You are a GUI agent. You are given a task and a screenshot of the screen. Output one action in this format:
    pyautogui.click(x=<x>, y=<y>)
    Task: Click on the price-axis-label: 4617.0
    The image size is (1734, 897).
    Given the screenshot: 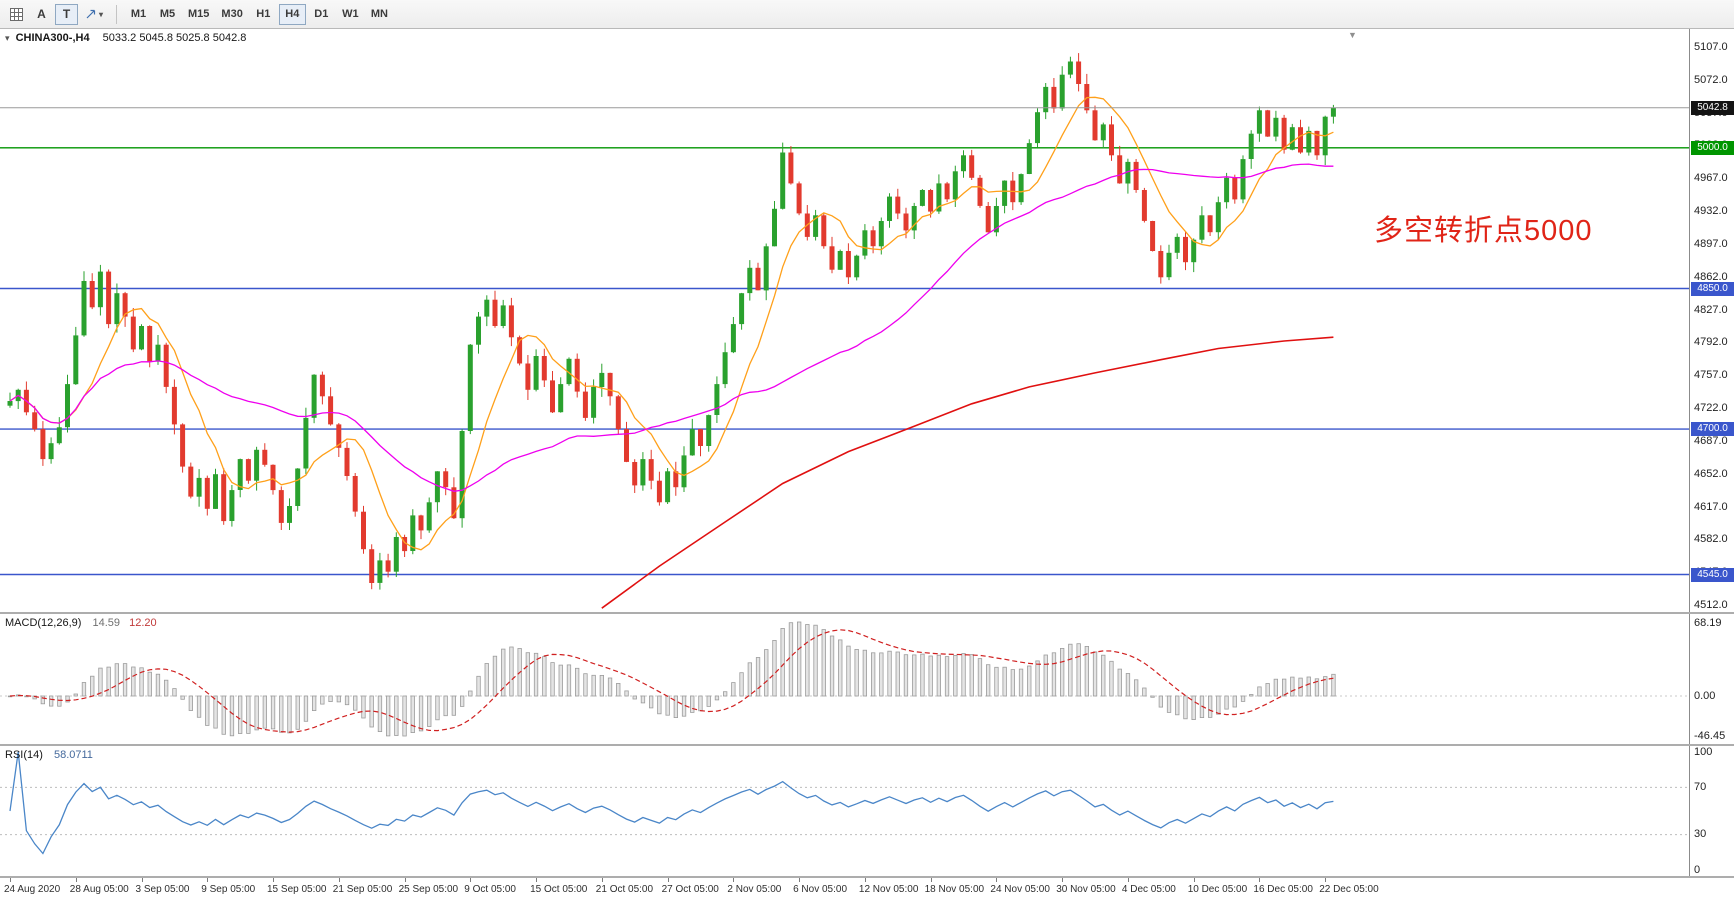 What is the action you would take?
    pyautogui.click(x=1711, y=506)
    